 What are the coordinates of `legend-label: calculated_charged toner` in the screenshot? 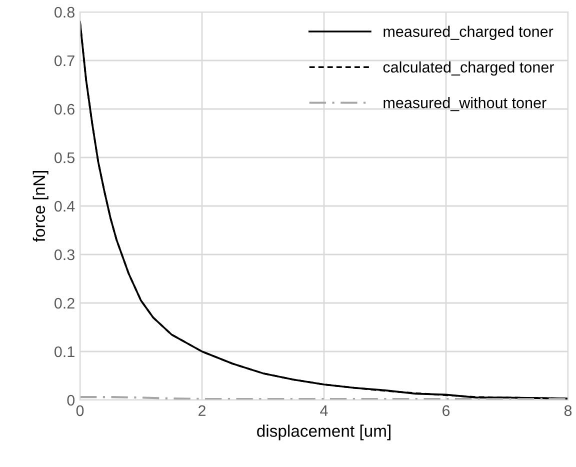 It's located at (468, 68).